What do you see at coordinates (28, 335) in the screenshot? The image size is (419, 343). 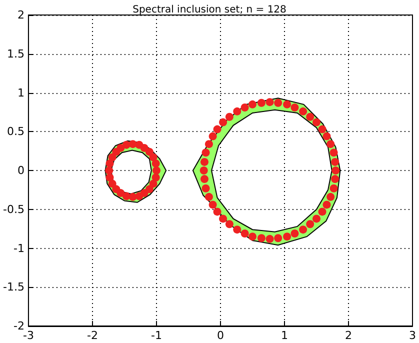 I see `x-tick-label: -3` at bounding box center [28, 335].